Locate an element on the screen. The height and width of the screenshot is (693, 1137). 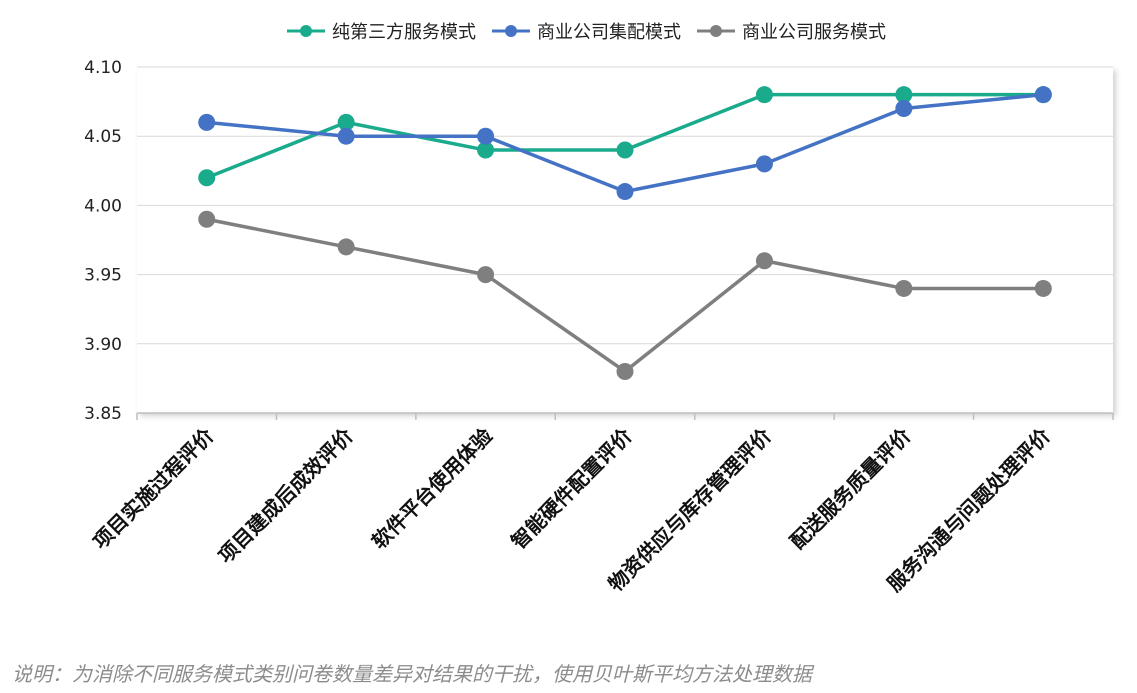
legend-label: 纯第三方服务模式 is located at coordinates (404, 32).